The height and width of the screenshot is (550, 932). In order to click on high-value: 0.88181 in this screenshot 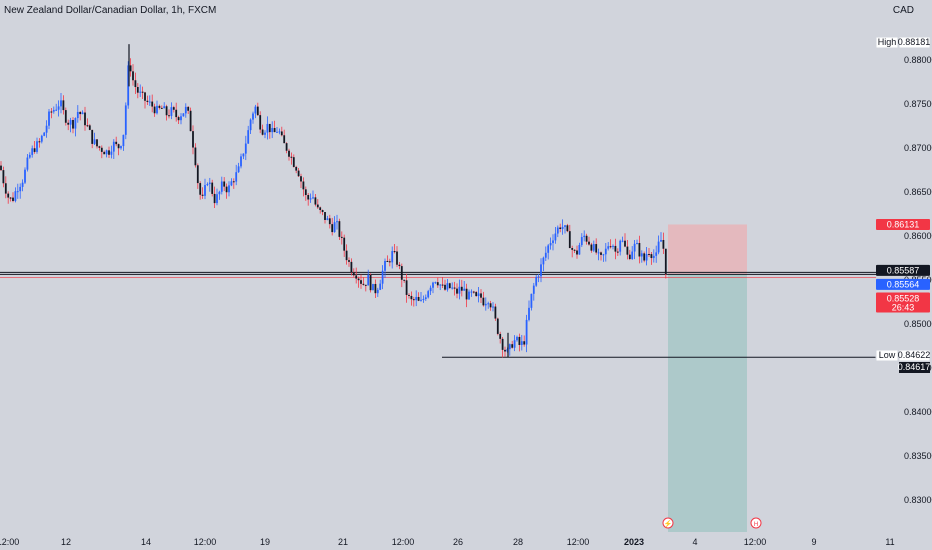, I will do `click(914, 42)`.